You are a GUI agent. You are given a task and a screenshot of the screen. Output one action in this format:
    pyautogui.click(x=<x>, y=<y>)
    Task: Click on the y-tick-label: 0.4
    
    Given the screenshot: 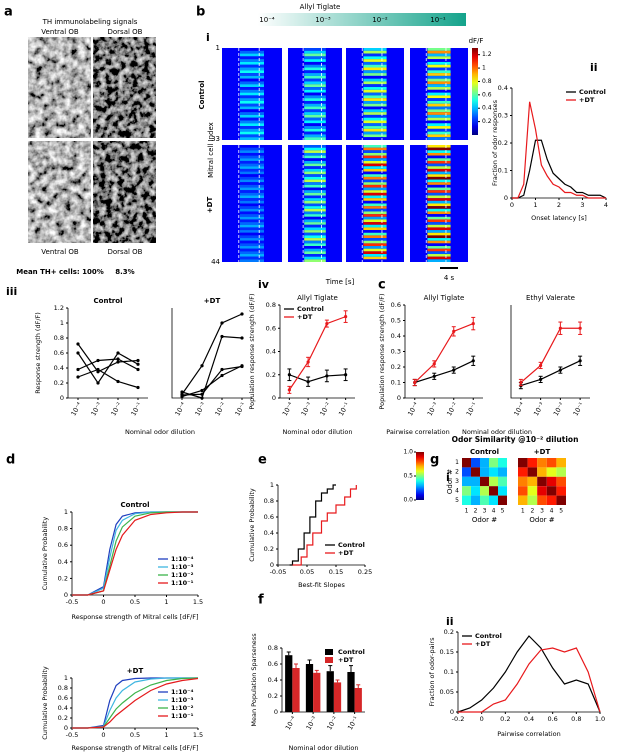 What is the action you would take?
    pyautogui.click(x=271, y=352)
    